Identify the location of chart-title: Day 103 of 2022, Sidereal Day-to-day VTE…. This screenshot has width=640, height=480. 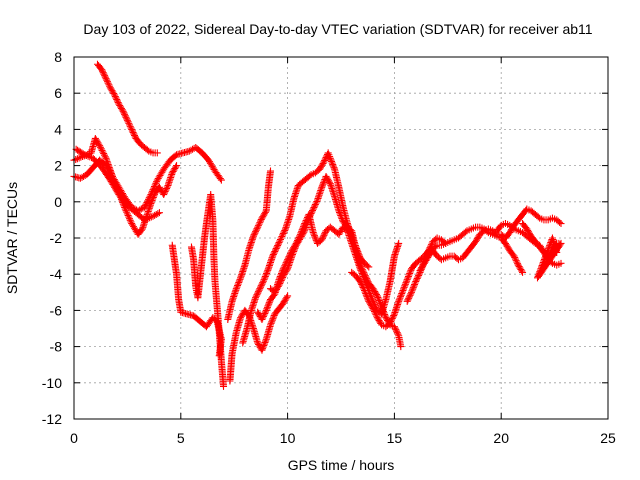
(337, 29).